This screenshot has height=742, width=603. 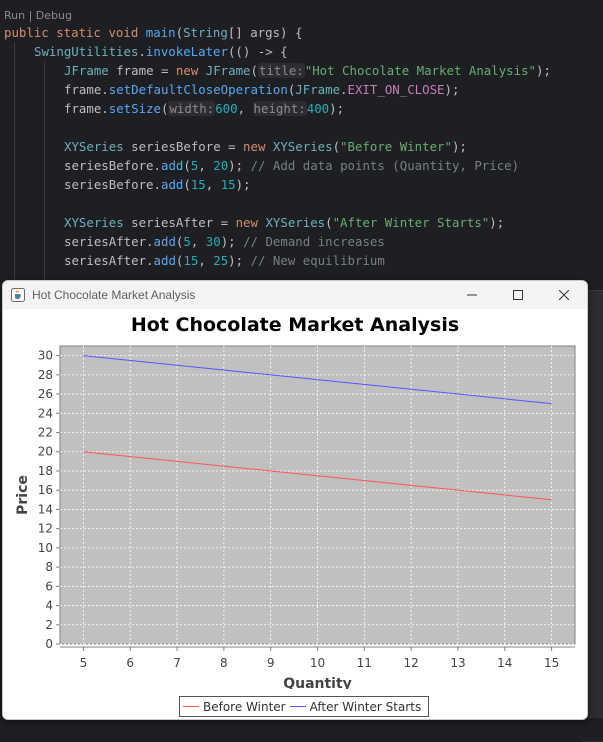 I want to click on code-token: invokeLater, so click(x=186, y=51).